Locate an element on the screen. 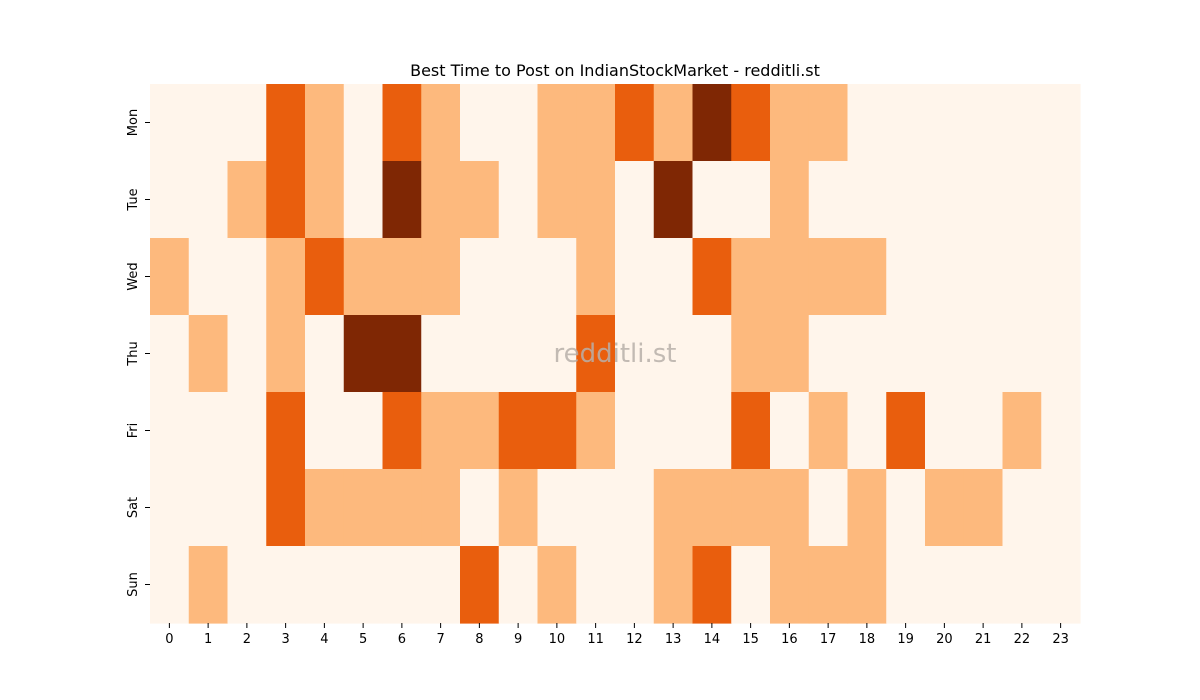 The height and width of the screenshot is (700, 1200). watermark: redditli.st is located at coordinates (615, 354).